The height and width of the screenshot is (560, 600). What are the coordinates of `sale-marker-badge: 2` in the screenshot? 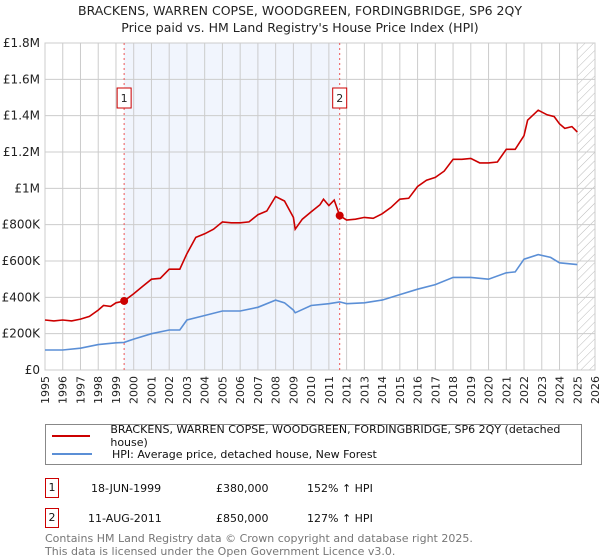 It's located at (52, 518).